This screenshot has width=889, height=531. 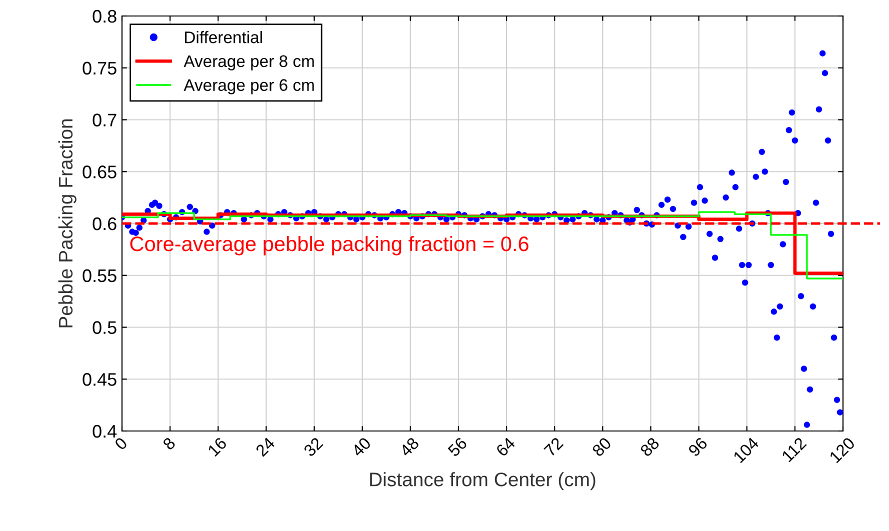 I want to click on x-tick-label: 96, so click(x=698, y=447).